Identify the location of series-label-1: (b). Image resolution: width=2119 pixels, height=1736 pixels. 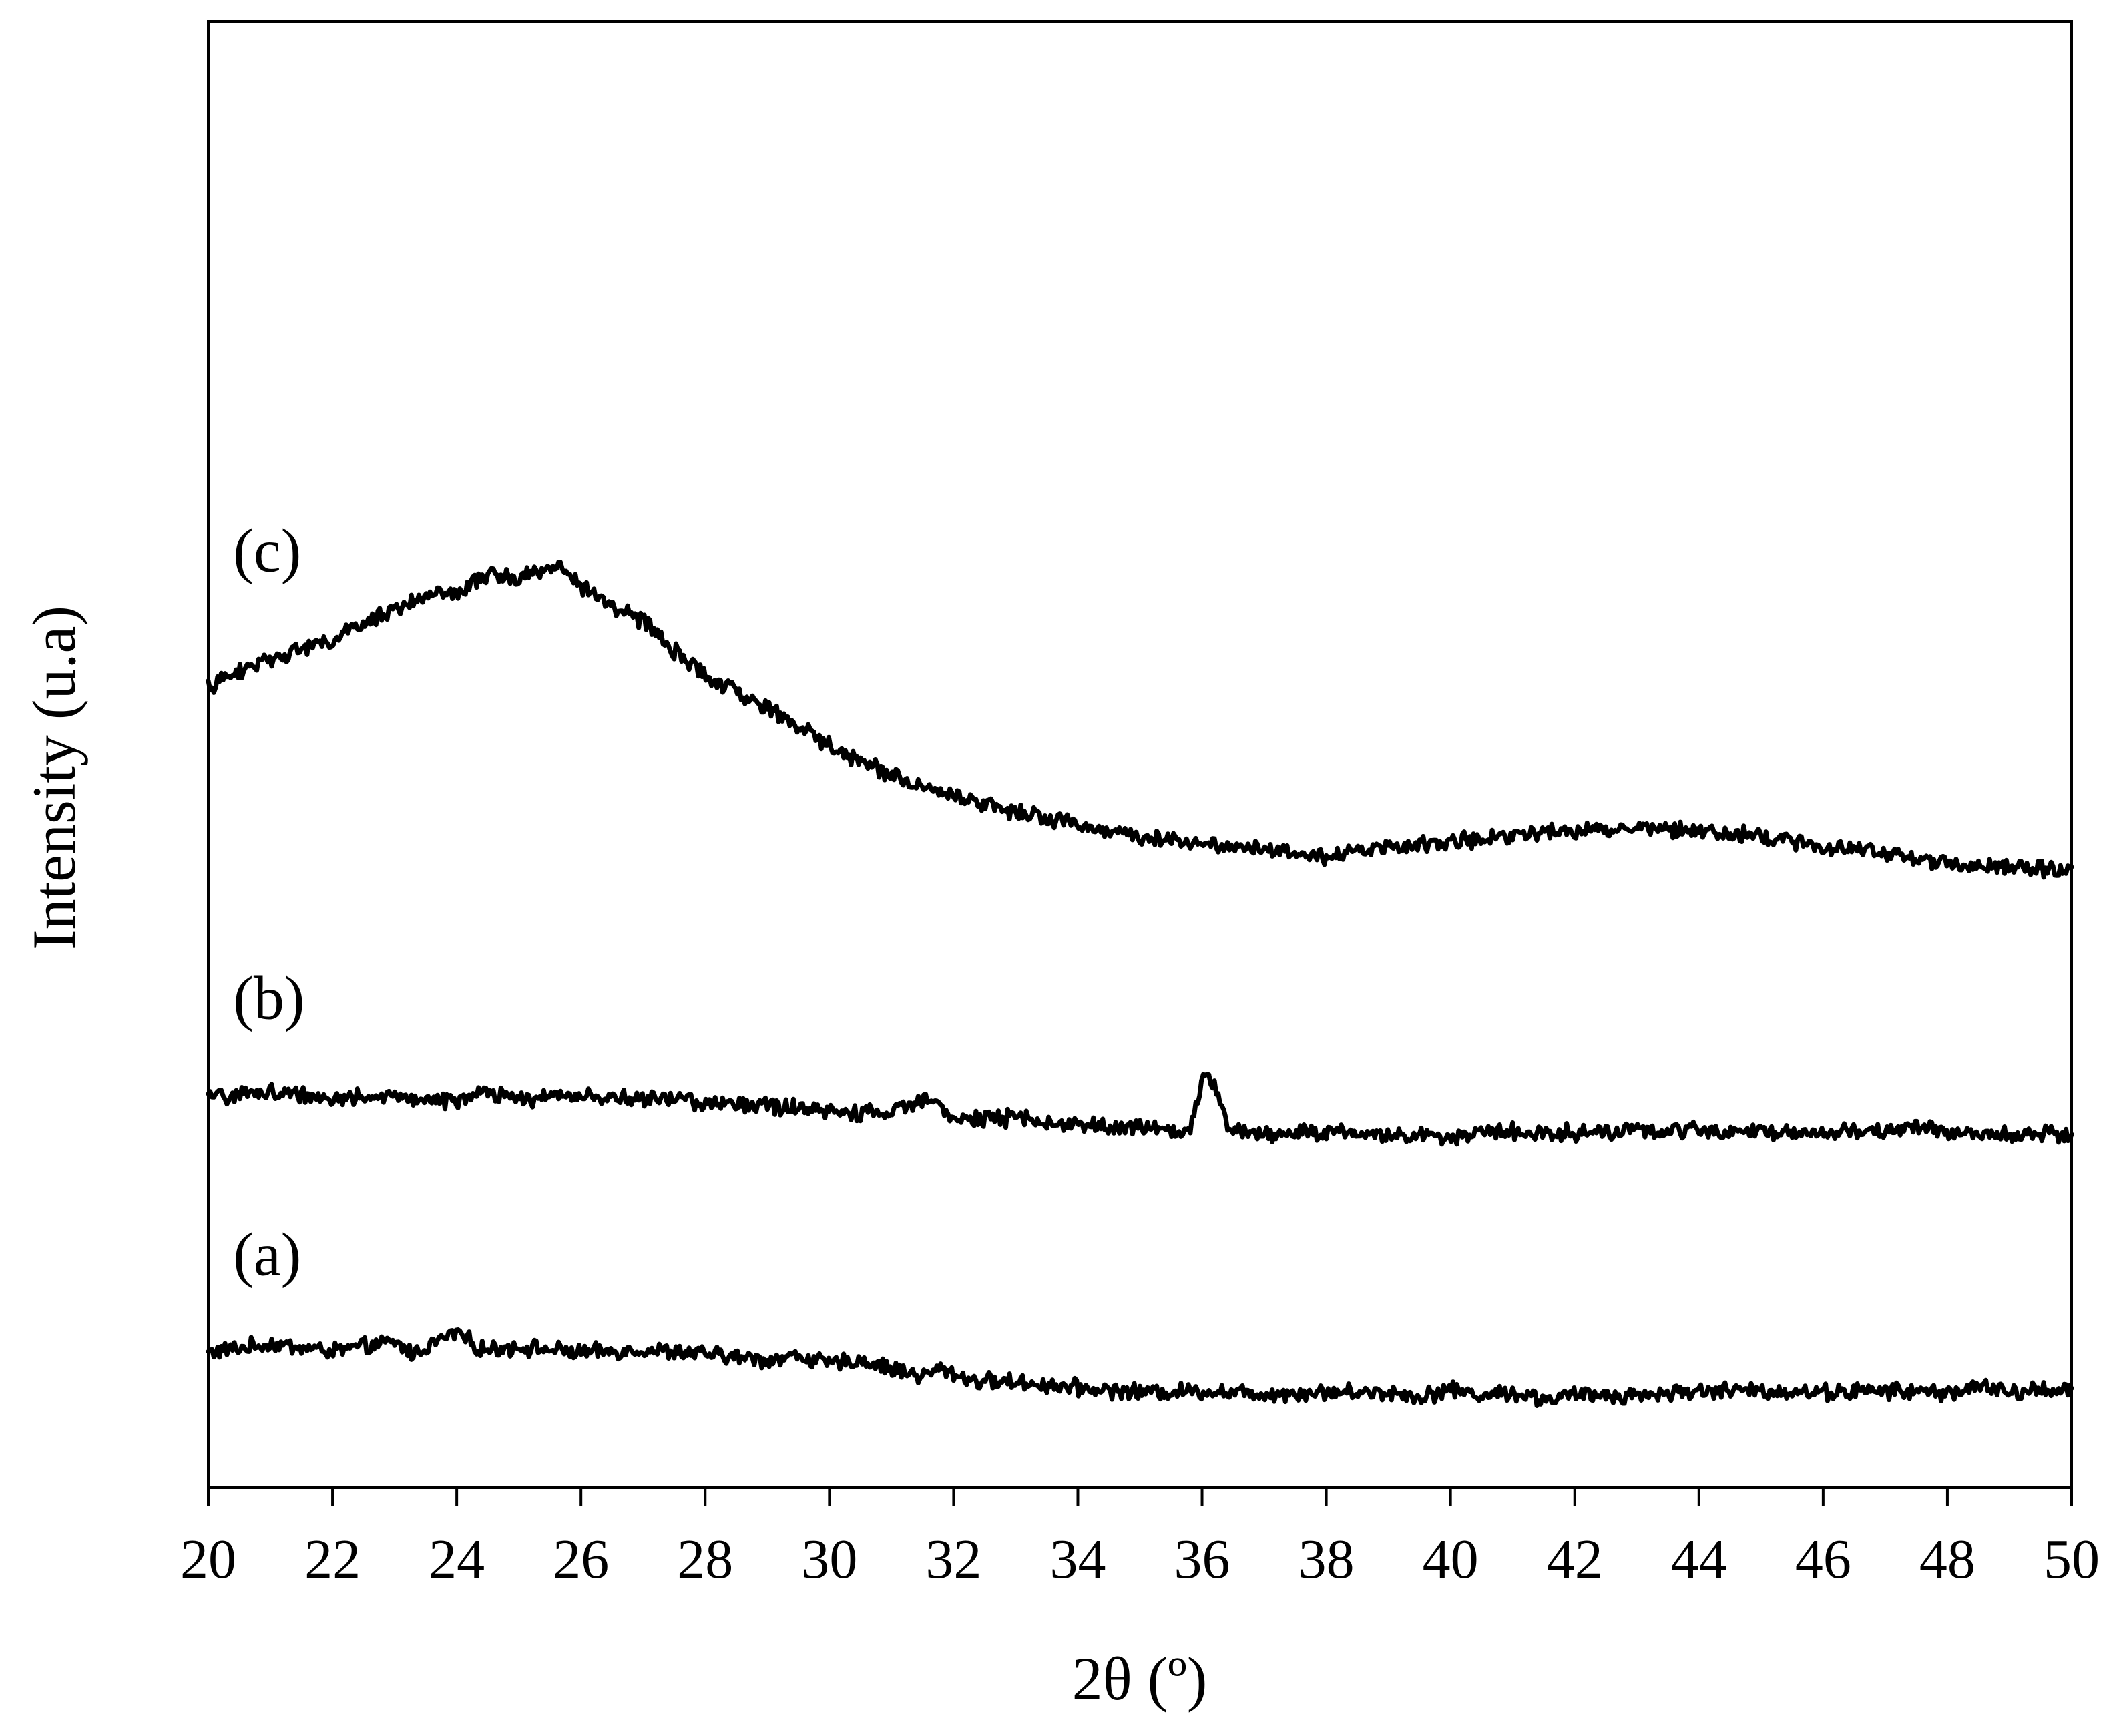
(268, 997).